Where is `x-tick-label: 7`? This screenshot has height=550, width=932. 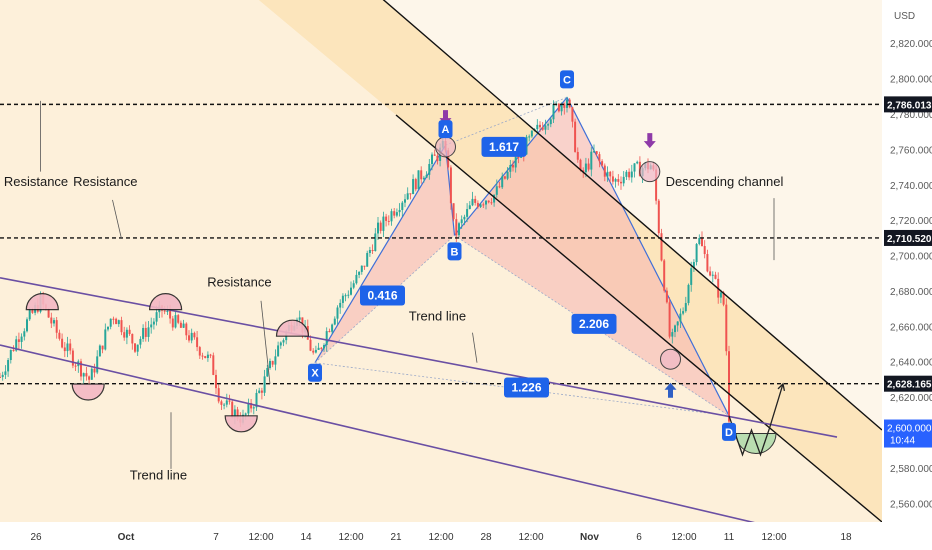 x-tick-label: 7 is located at coordinates (216, 537).